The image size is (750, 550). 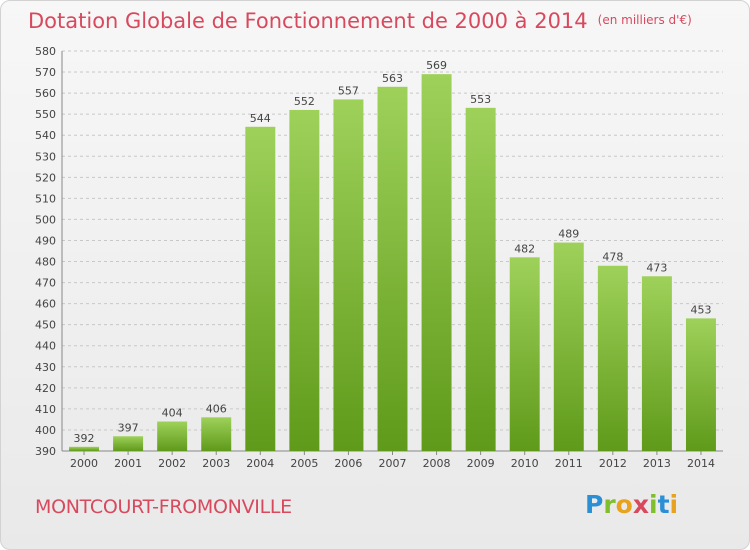 What do you see at coordinates (128, 463) in the screenshot?
I see `x-tick-label: 2001` at bounding box center [128, 463].